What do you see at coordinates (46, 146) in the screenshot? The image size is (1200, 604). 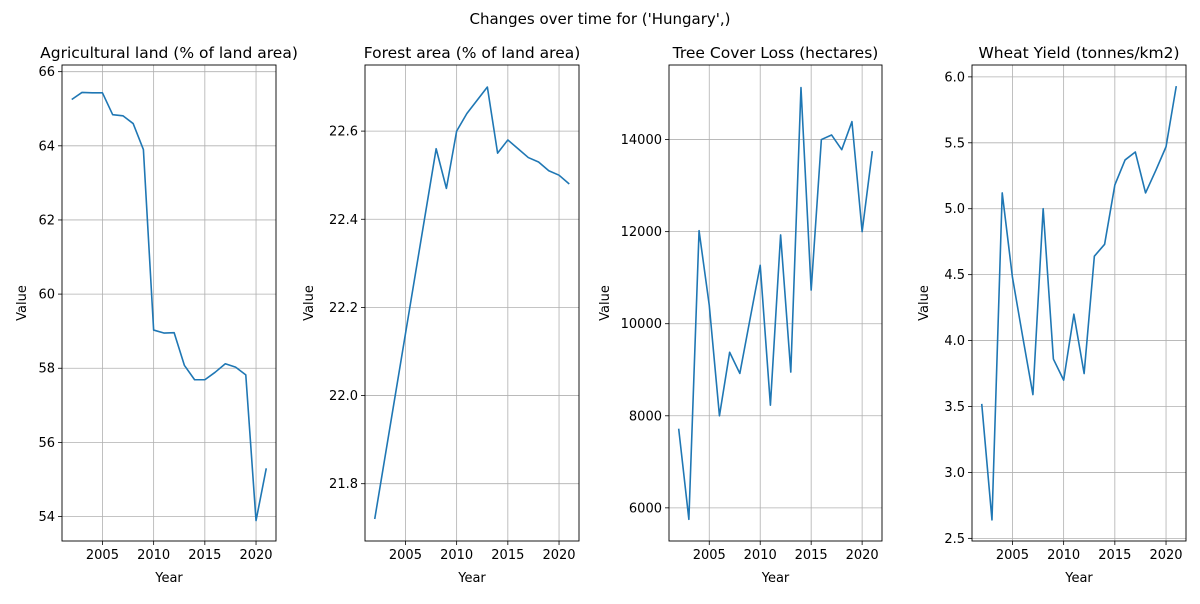 I see `y-tick-label: 64` at bounding box center [46, 146].